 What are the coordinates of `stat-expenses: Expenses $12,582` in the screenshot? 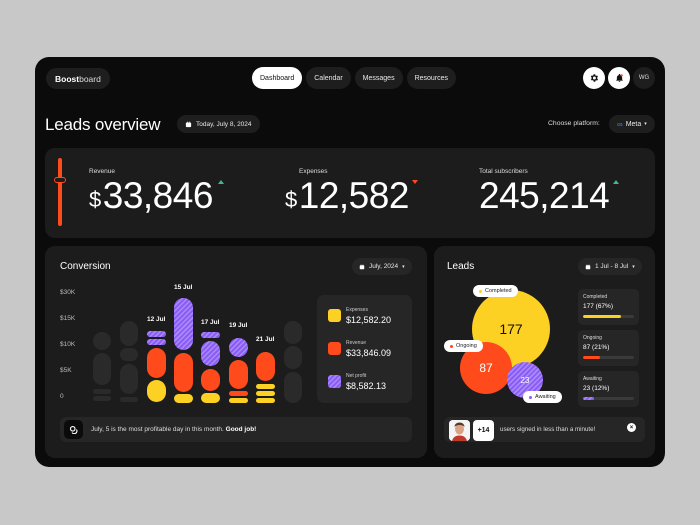 It's located at (347, 191).